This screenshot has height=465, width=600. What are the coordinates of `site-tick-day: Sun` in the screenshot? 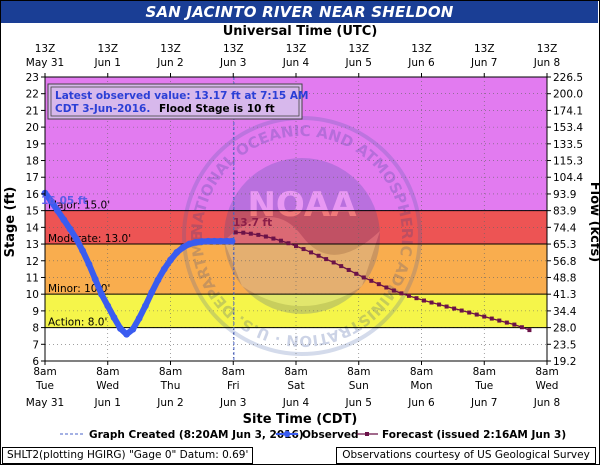 It's located at (359, 386).